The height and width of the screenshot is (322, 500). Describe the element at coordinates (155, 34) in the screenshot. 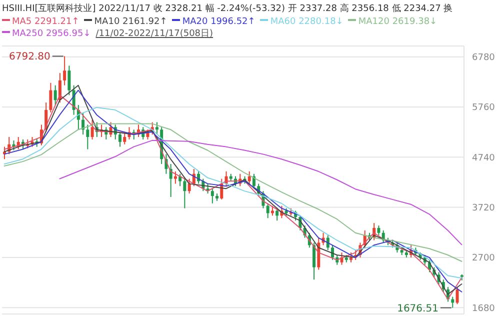

I see `text: /11/02-2022/11/17(508日)` at that location.